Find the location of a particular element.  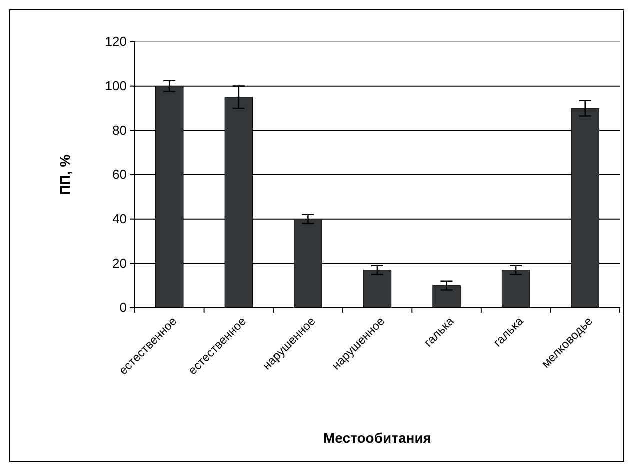

y-tick-label: 0 is located at coordinates (123, 308).